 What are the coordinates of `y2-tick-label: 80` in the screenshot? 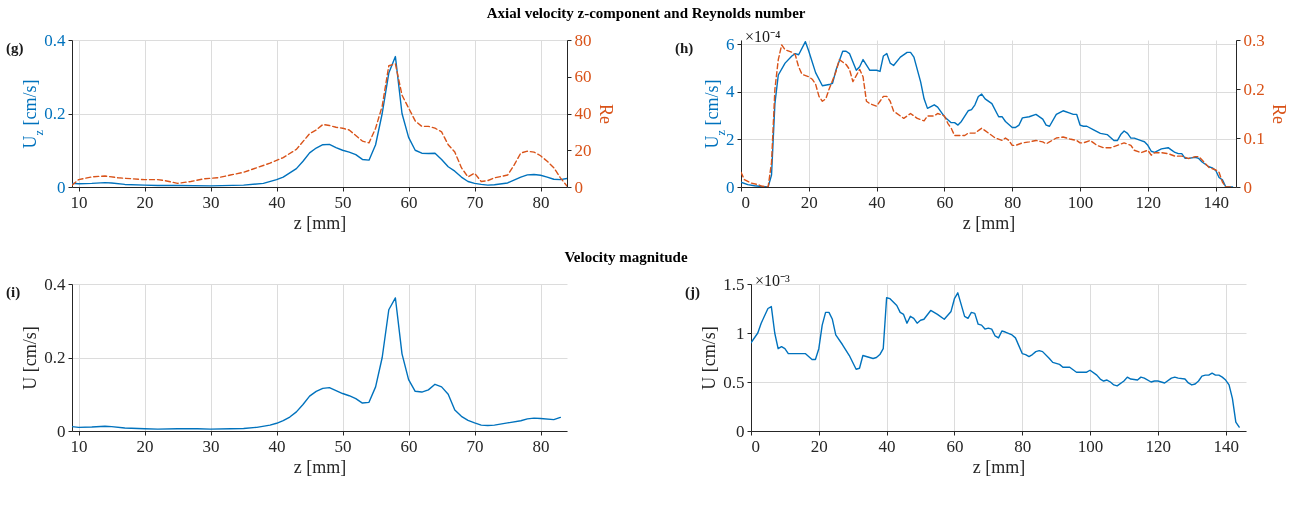 It's located at (583, 40).